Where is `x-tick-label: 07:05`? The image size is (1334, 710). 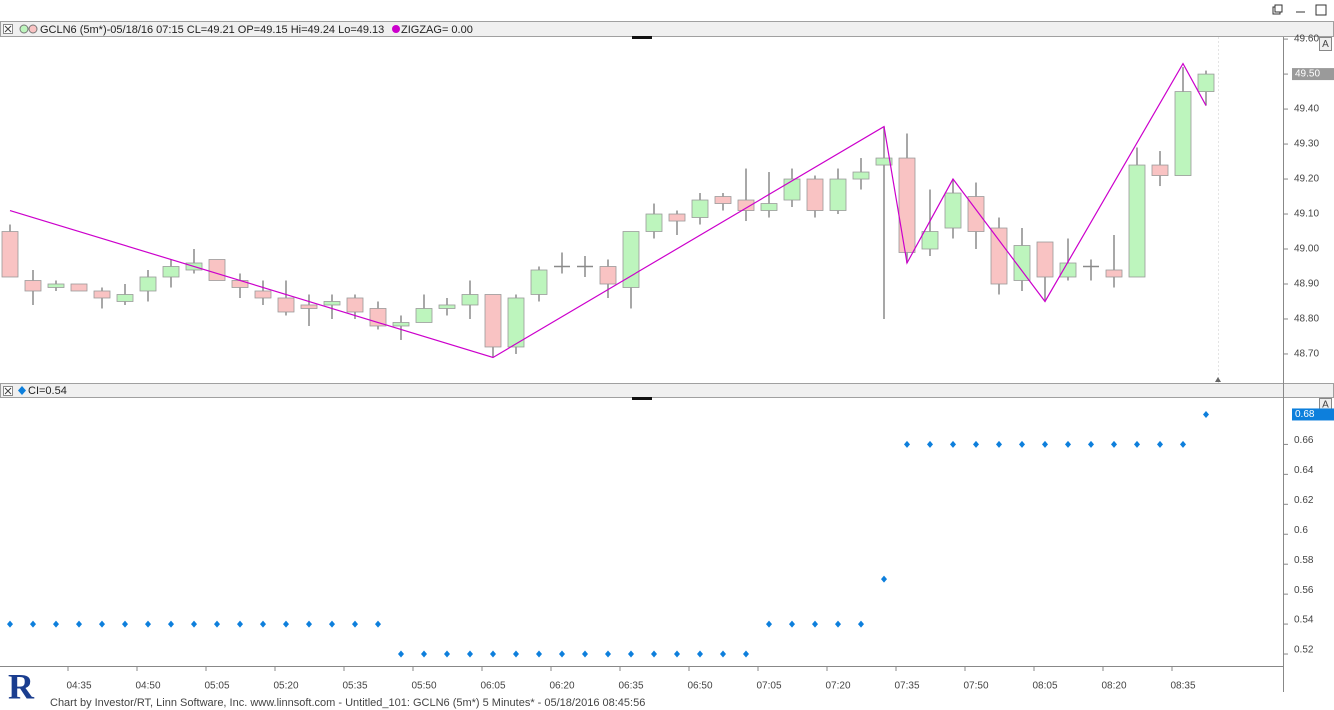 x-tick-label: 07:05 is located at coordinates (768, 686).